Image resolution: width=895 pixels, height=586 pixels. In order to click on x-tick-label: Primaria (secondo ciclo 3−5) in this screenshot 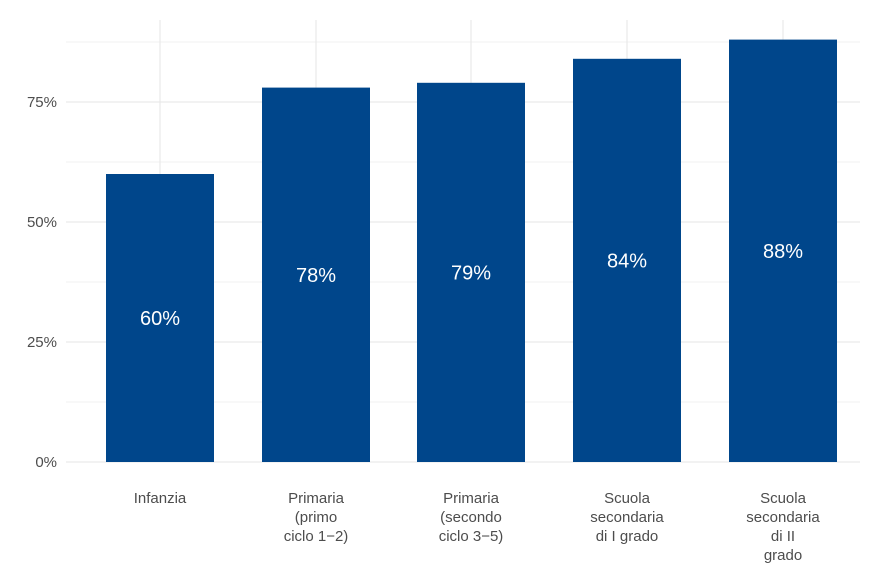, I will do `click(471, 517)`.